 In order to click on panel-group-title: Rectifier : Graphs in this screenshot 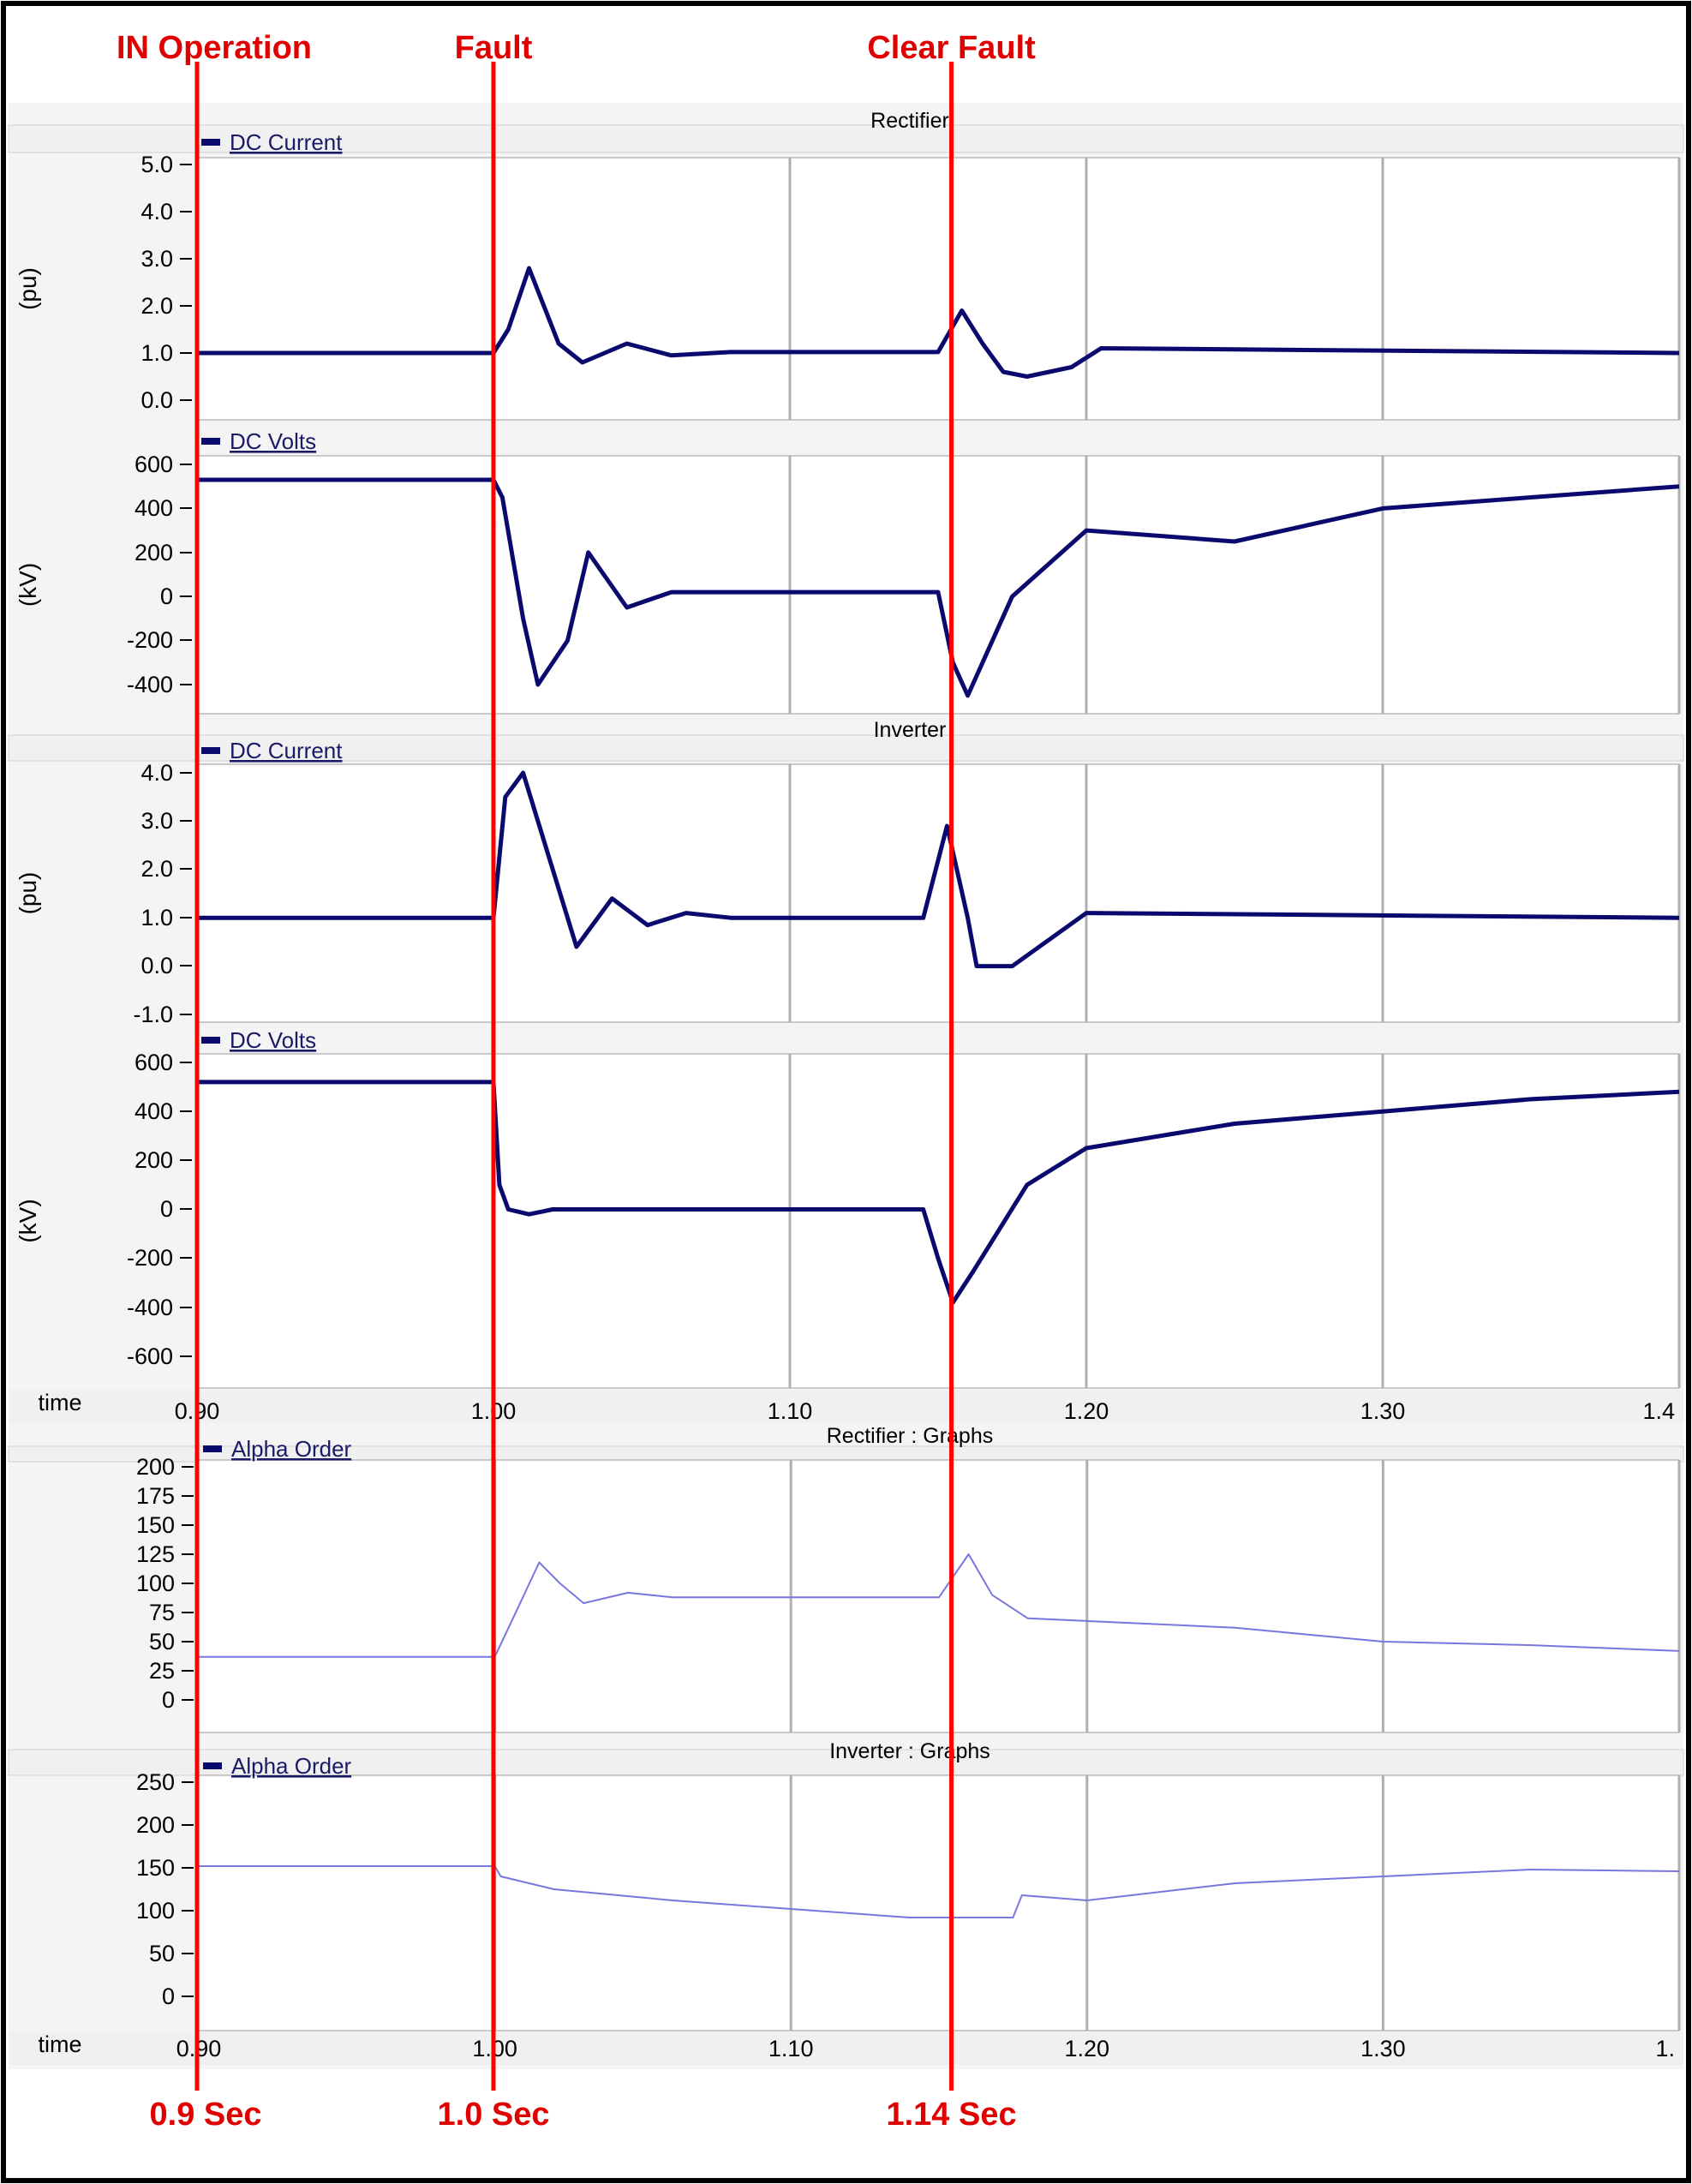, I will do `click(911, 1436)`.